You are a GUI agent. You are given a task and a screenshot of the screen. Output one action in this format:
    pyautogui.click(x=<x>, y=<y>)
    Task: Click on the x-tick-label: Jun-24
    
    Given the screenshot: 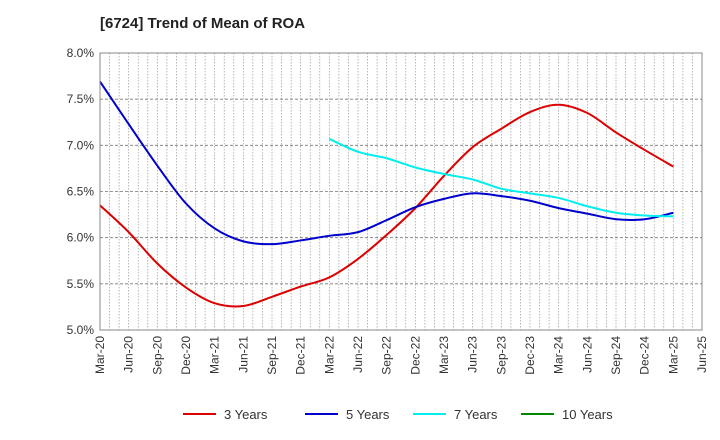 What is the action you would take?
    pyautogui.click(x=587, y=354)
    